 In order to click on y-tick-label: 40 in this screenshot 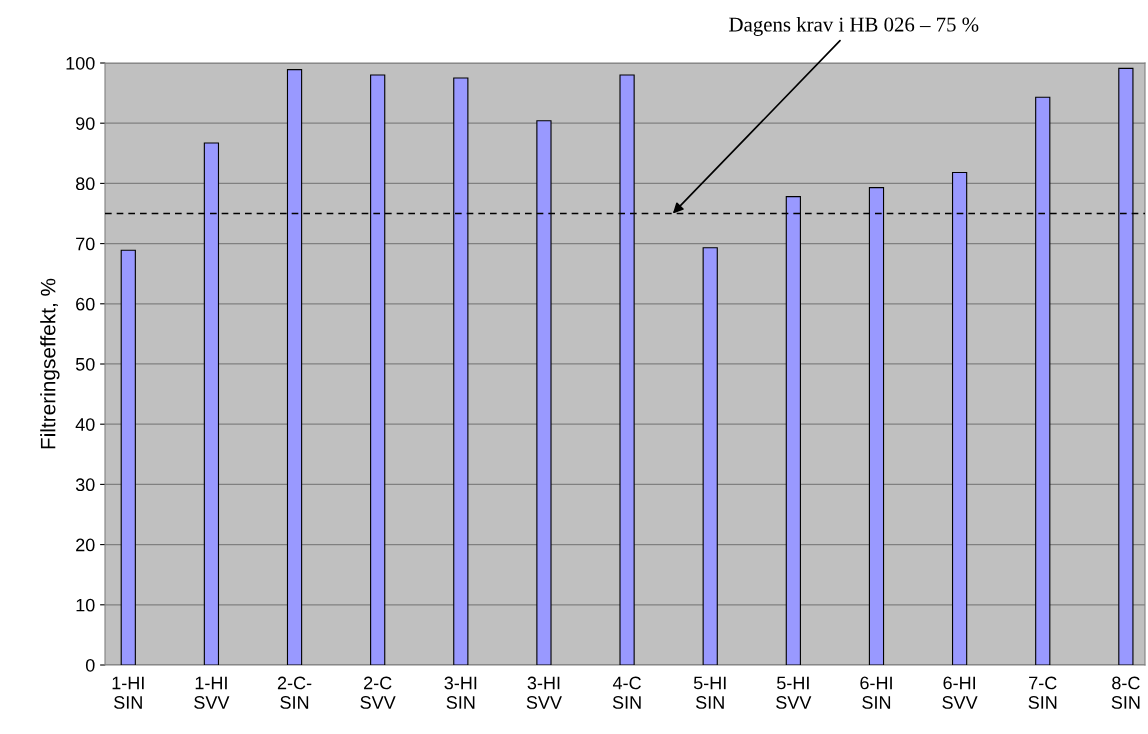, I will do `click(85, 424)`.